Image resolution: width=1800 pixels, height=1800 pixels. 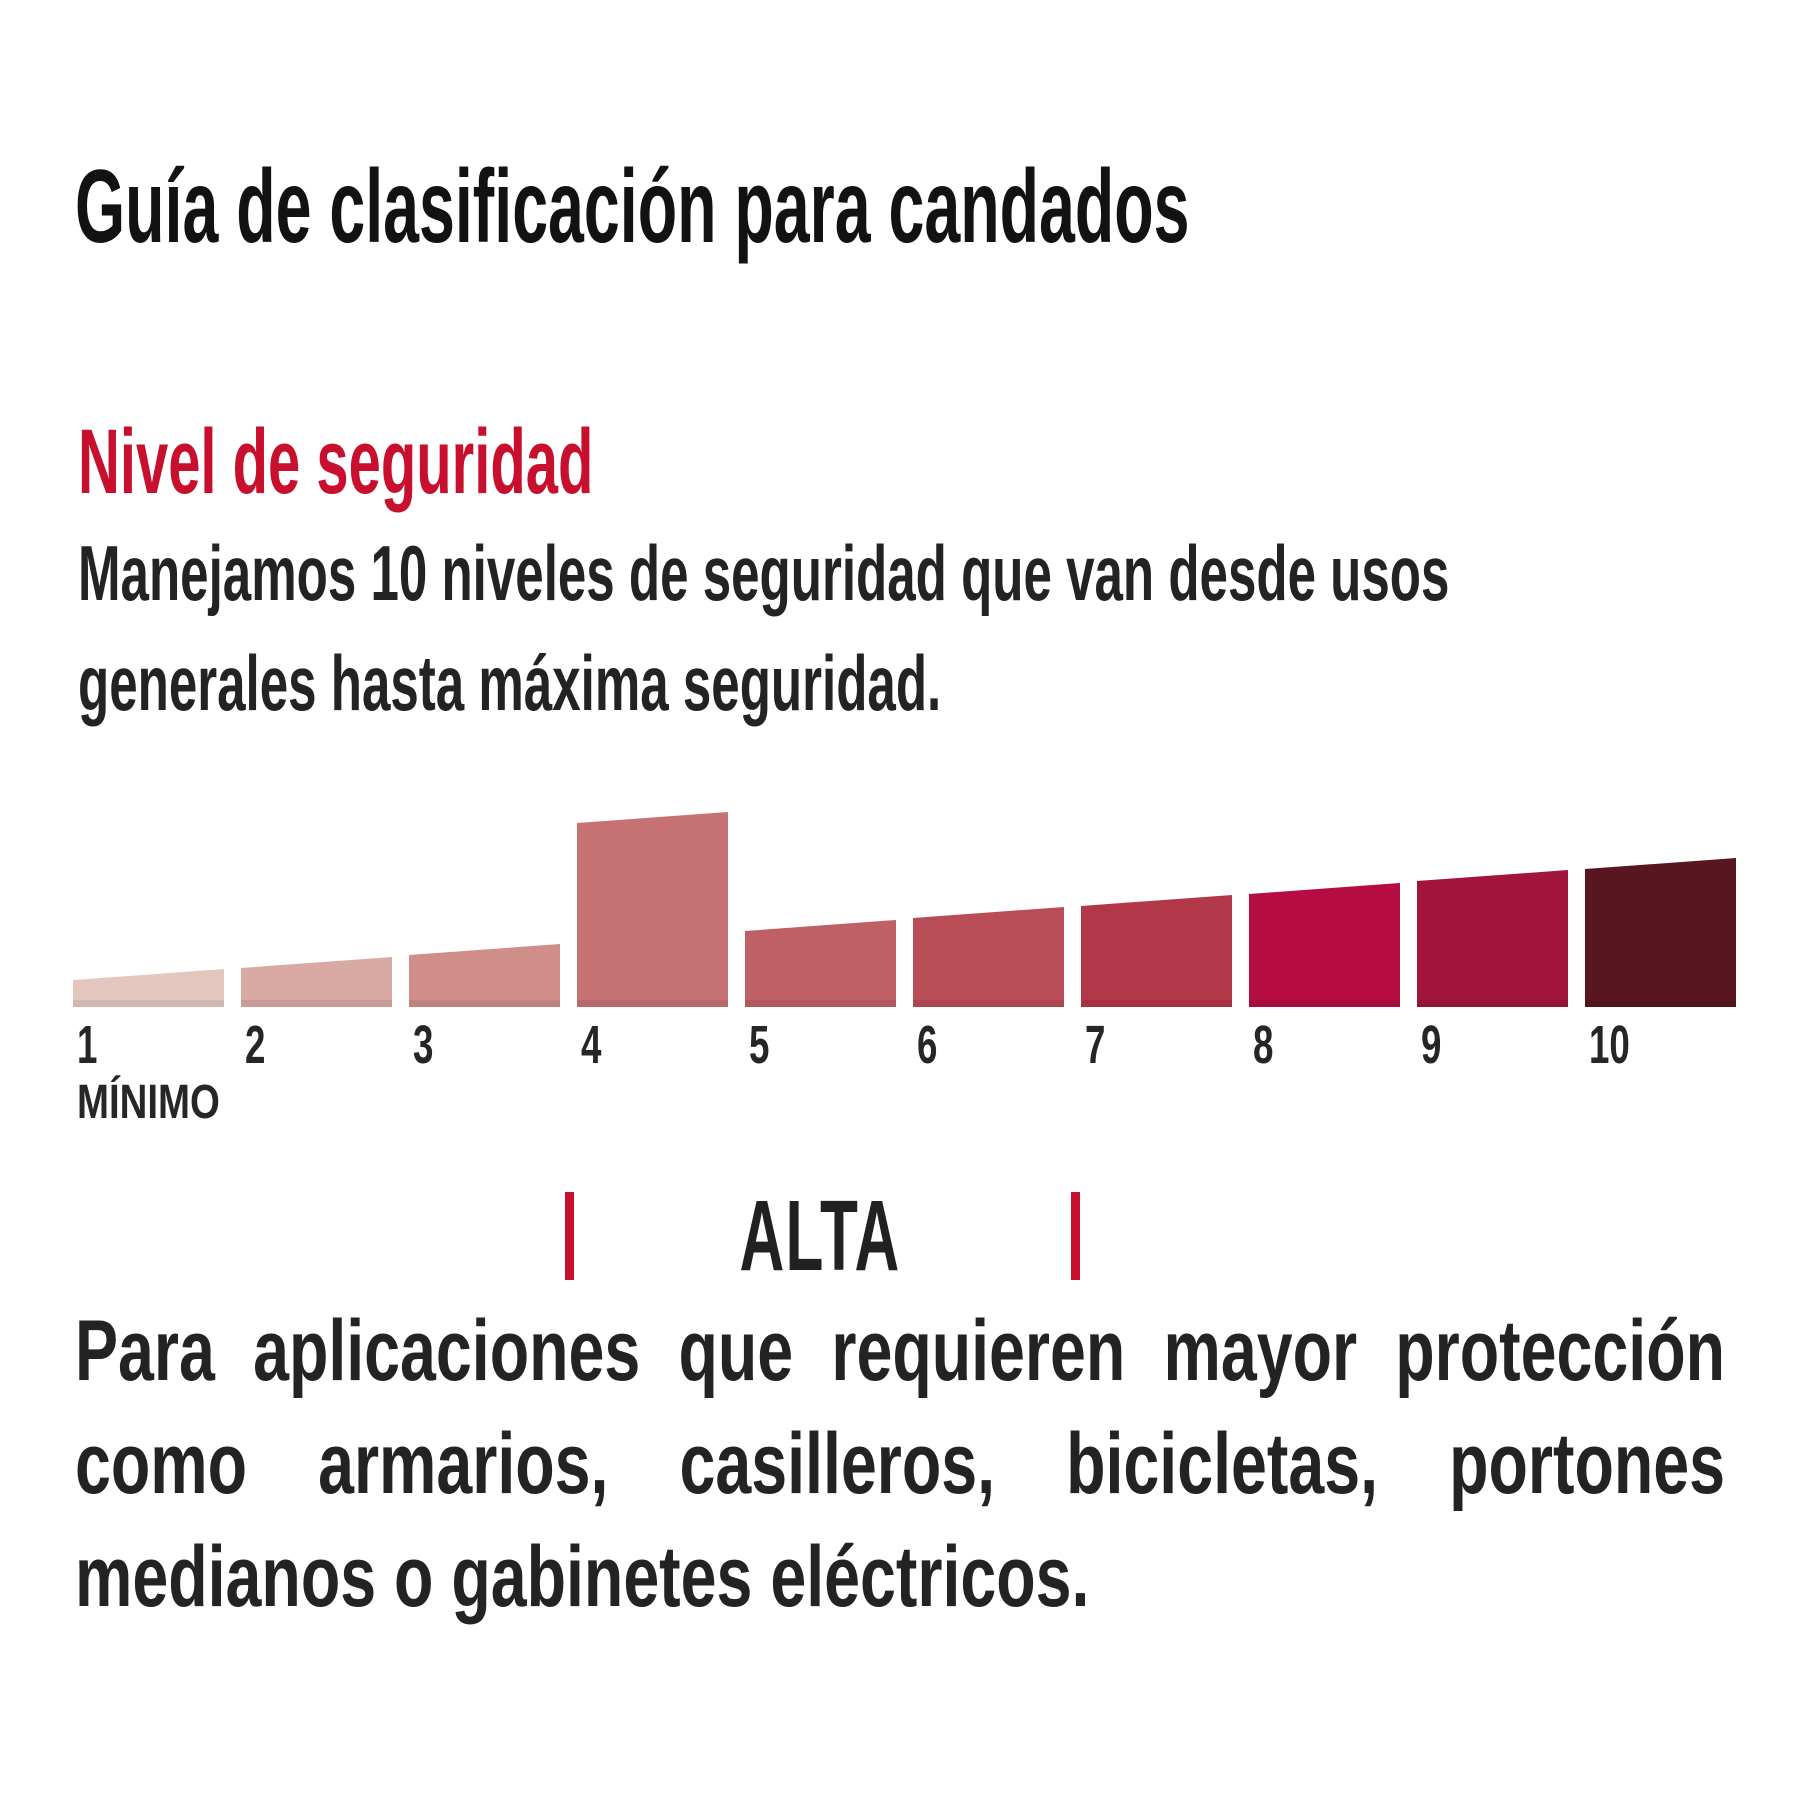 I want to click on level-number-7: 7, so click(x=1095, y=1045).